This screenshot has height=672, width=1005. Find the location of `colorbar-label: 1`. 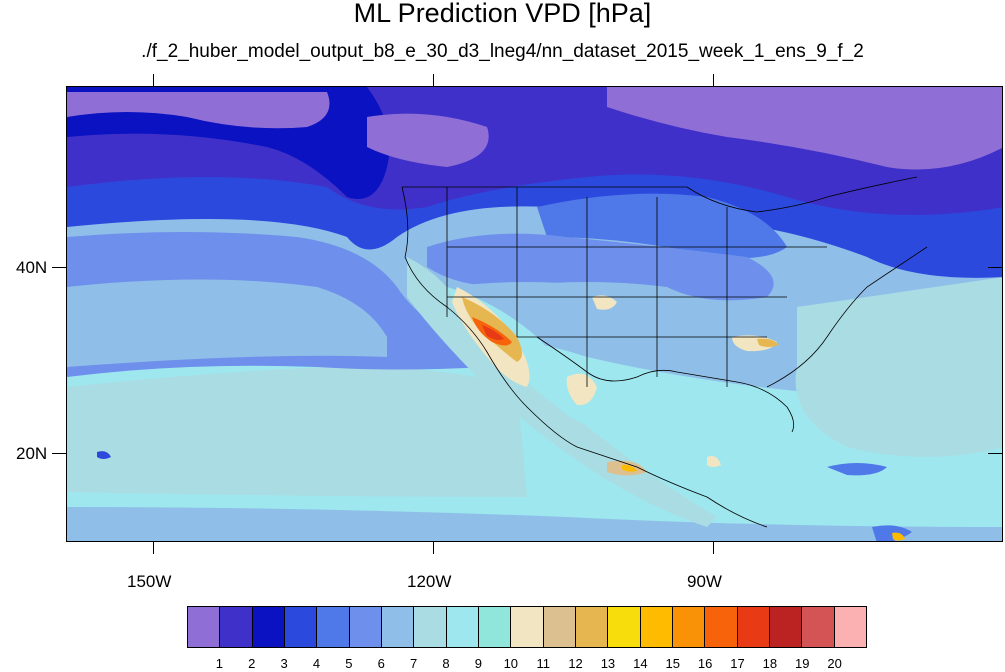

colorbar-label: 1 is located at coordinates (219, 663).